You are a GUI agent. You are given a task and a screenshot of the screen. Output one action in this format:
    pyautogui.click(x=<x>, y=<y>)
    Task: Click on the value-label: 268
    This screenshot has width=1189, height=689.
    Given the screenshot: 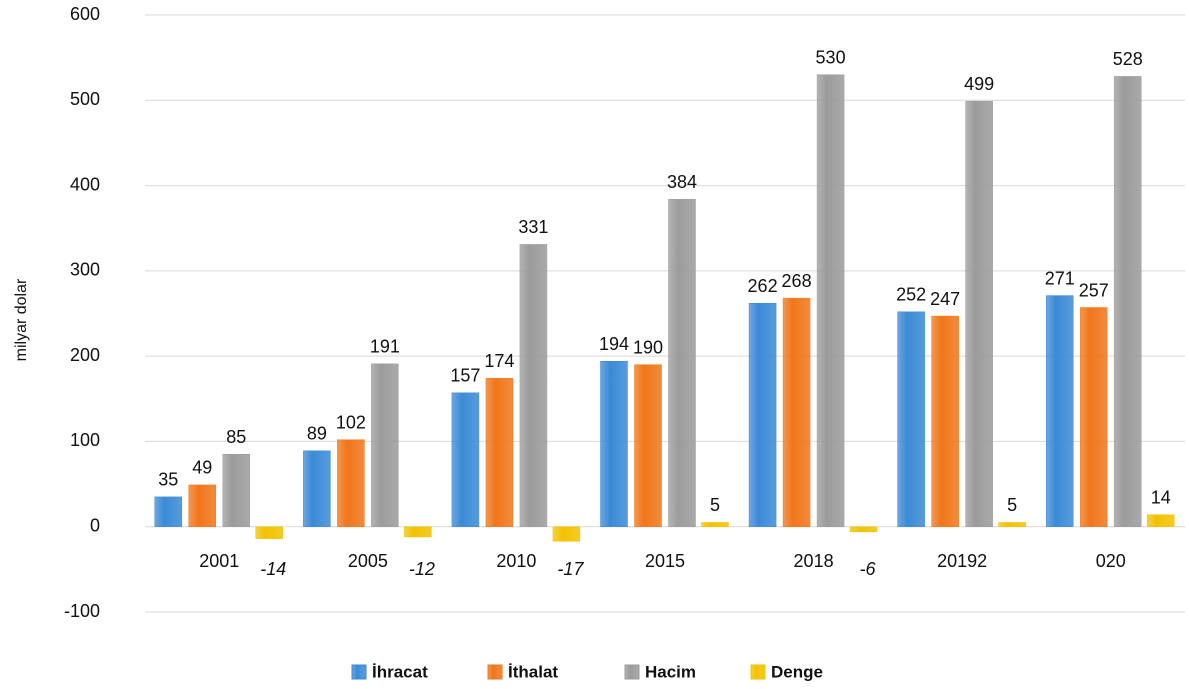 What is the action you would take?
    pyautogui.click(x=797, y=281)
    